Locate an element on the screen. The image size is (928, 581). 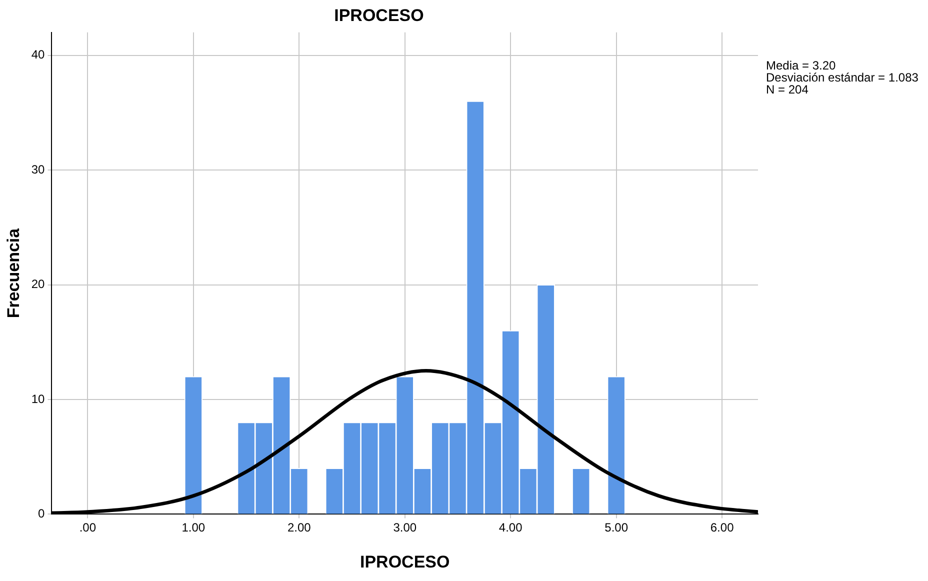
text: Media = 3.20 is located at coordinates (801, 65).